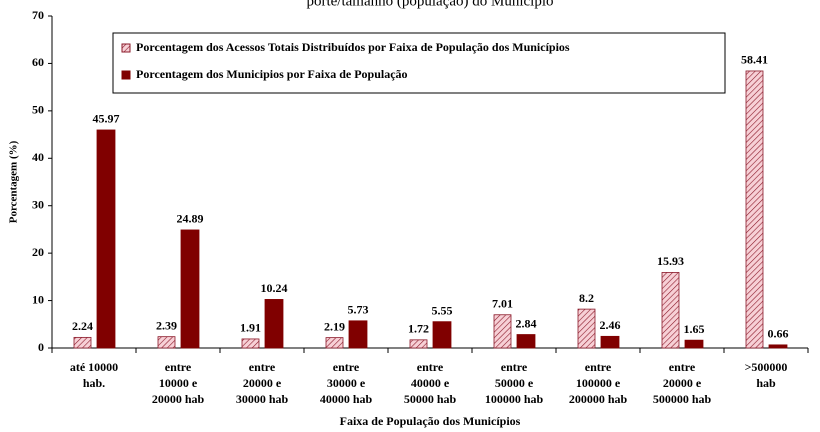  Describe the element at coordinates (430, 421) in the screenshot. I see `x-axis-title: Faixa de População dos Municípios` at that location.